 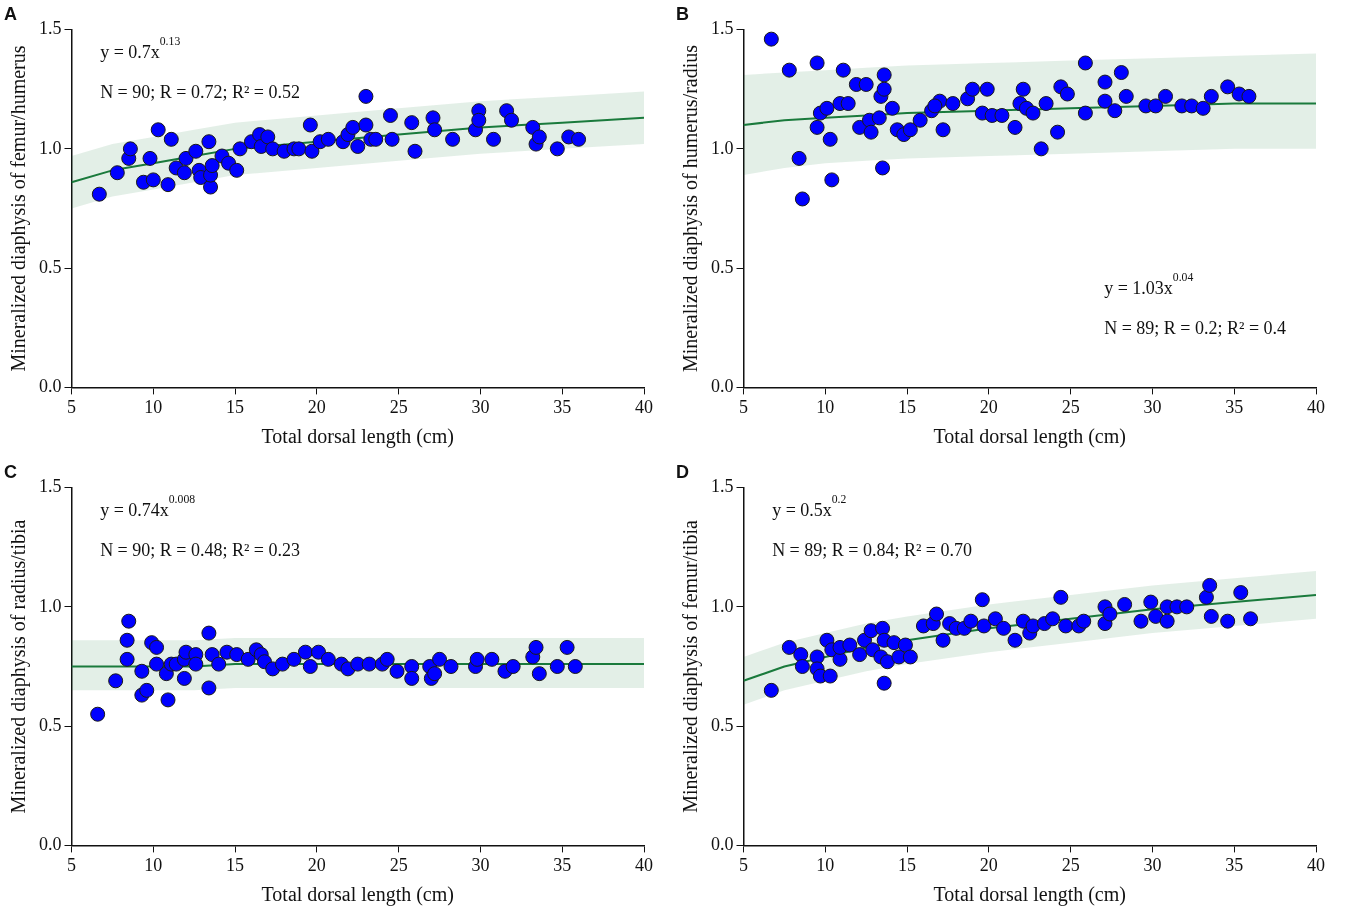 What do you see at coordinates (10, 471) in the screenshot?
I see `chart-title: C` at bounding box center [10, 471].